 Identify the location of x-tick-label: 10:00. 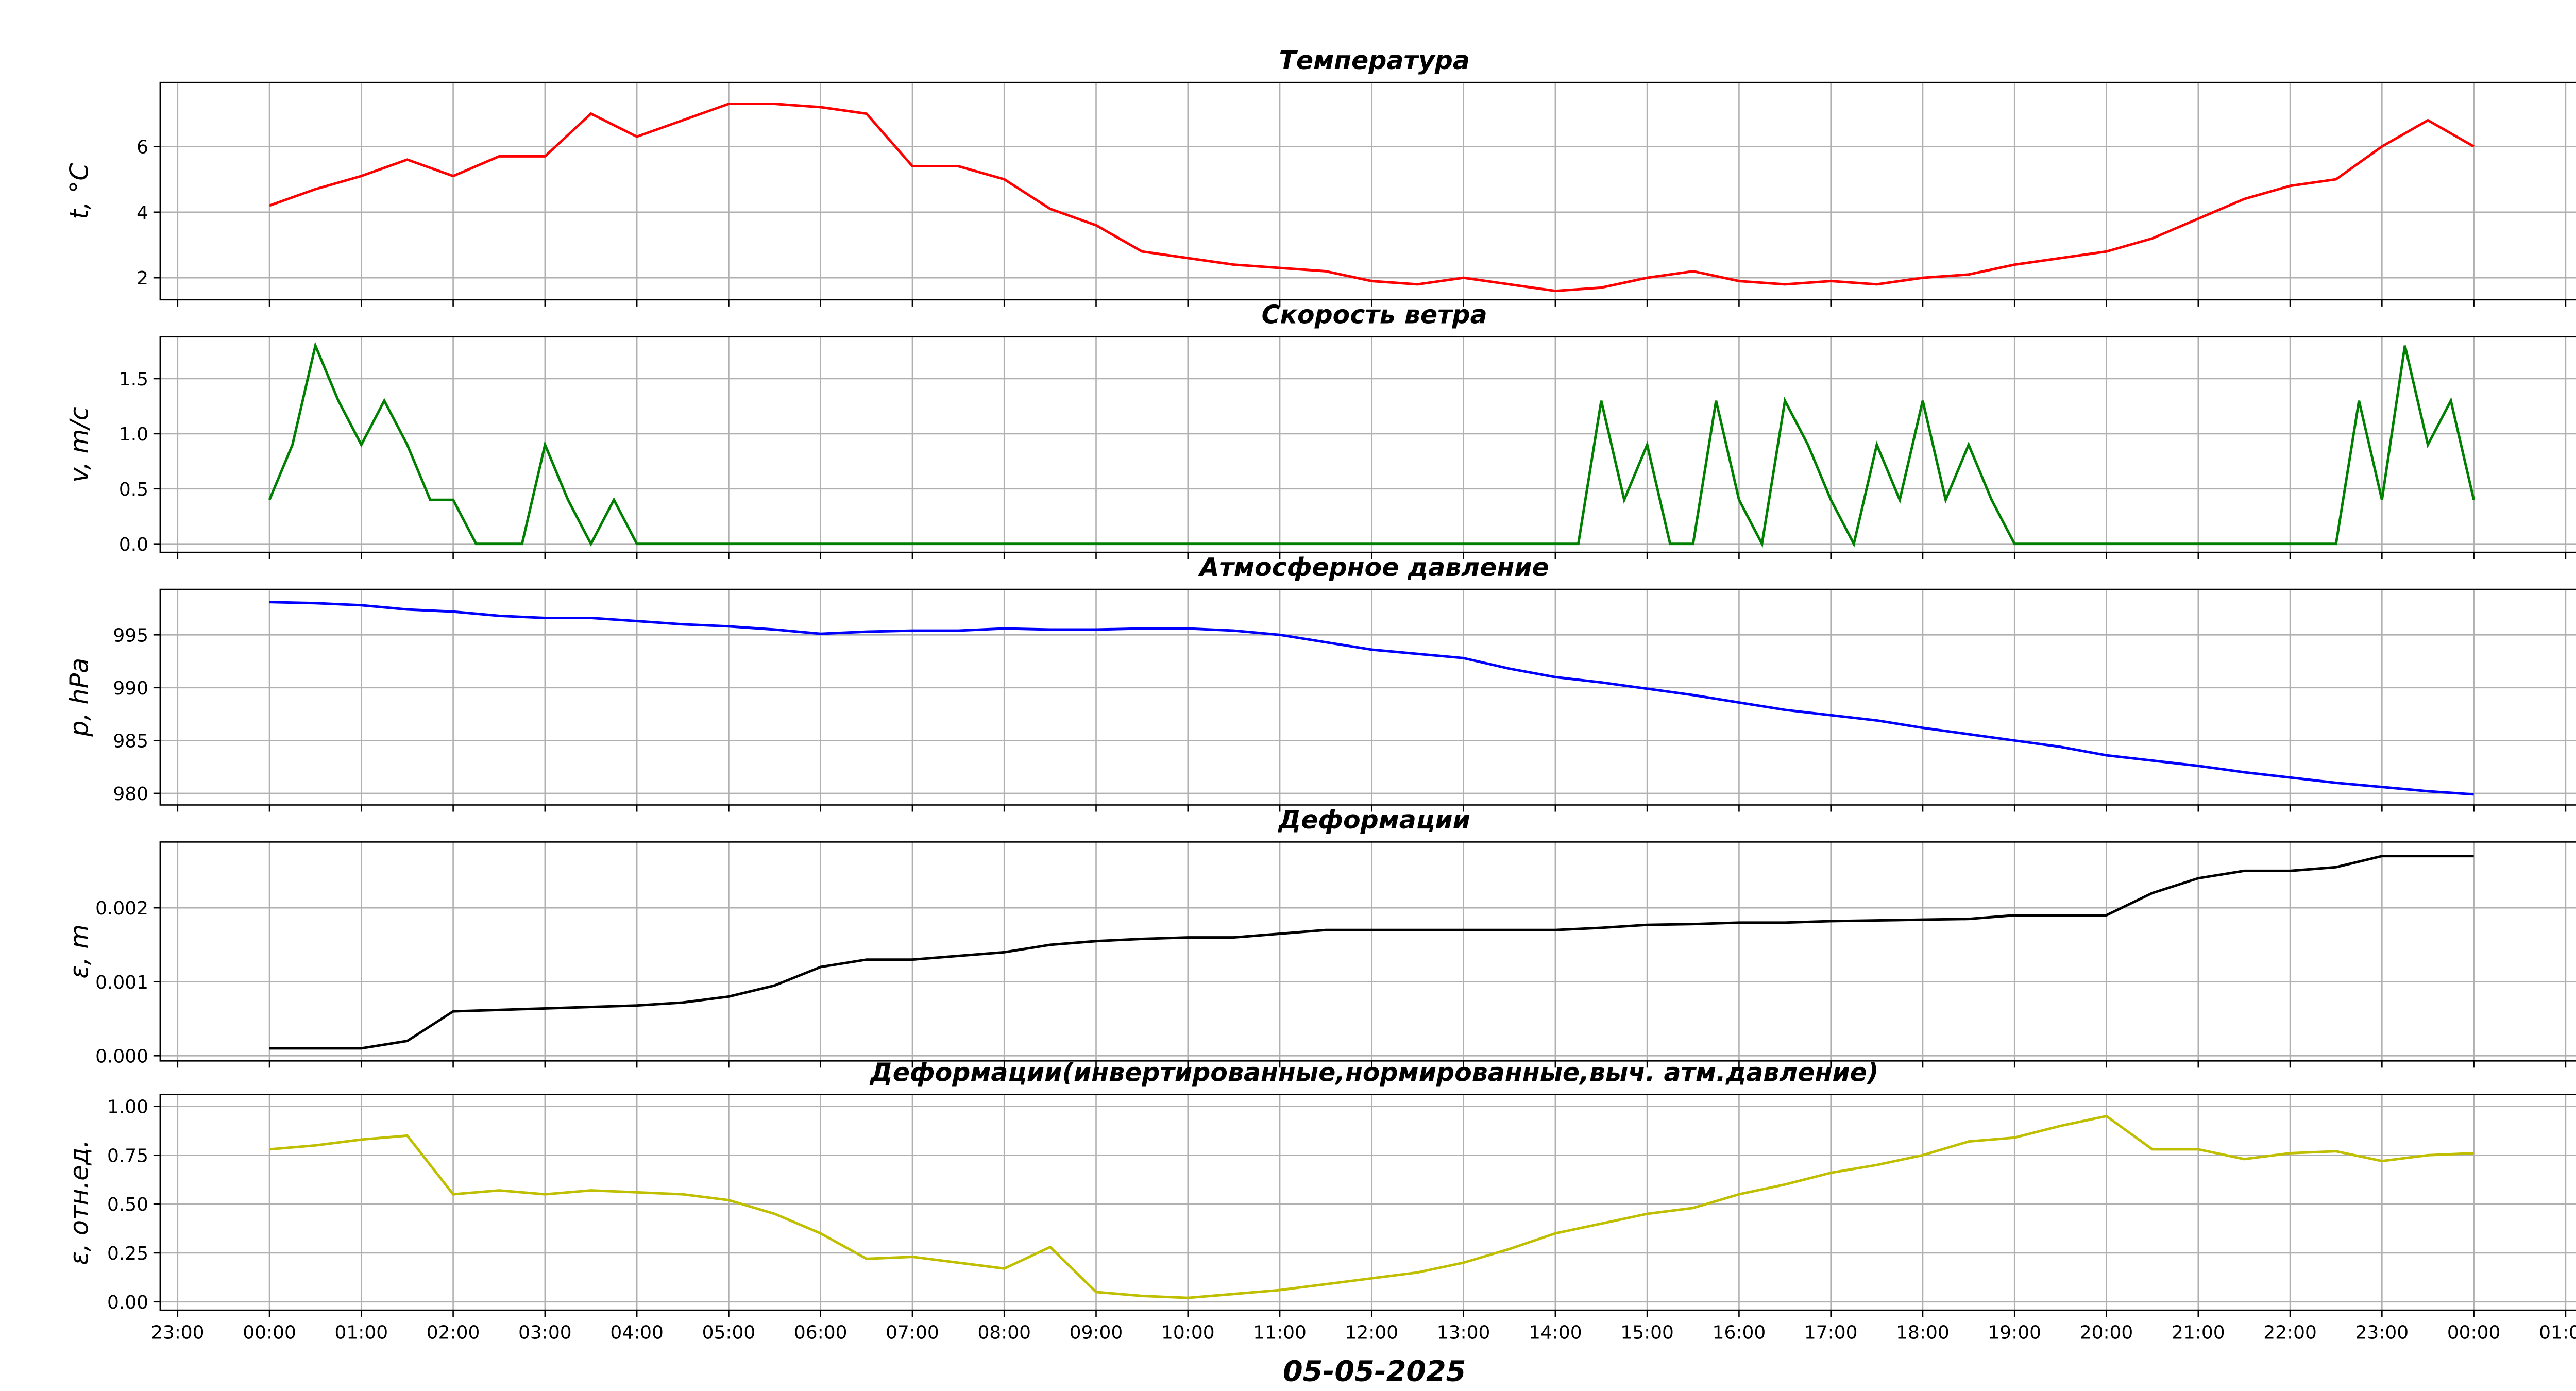
(1188, 1333).